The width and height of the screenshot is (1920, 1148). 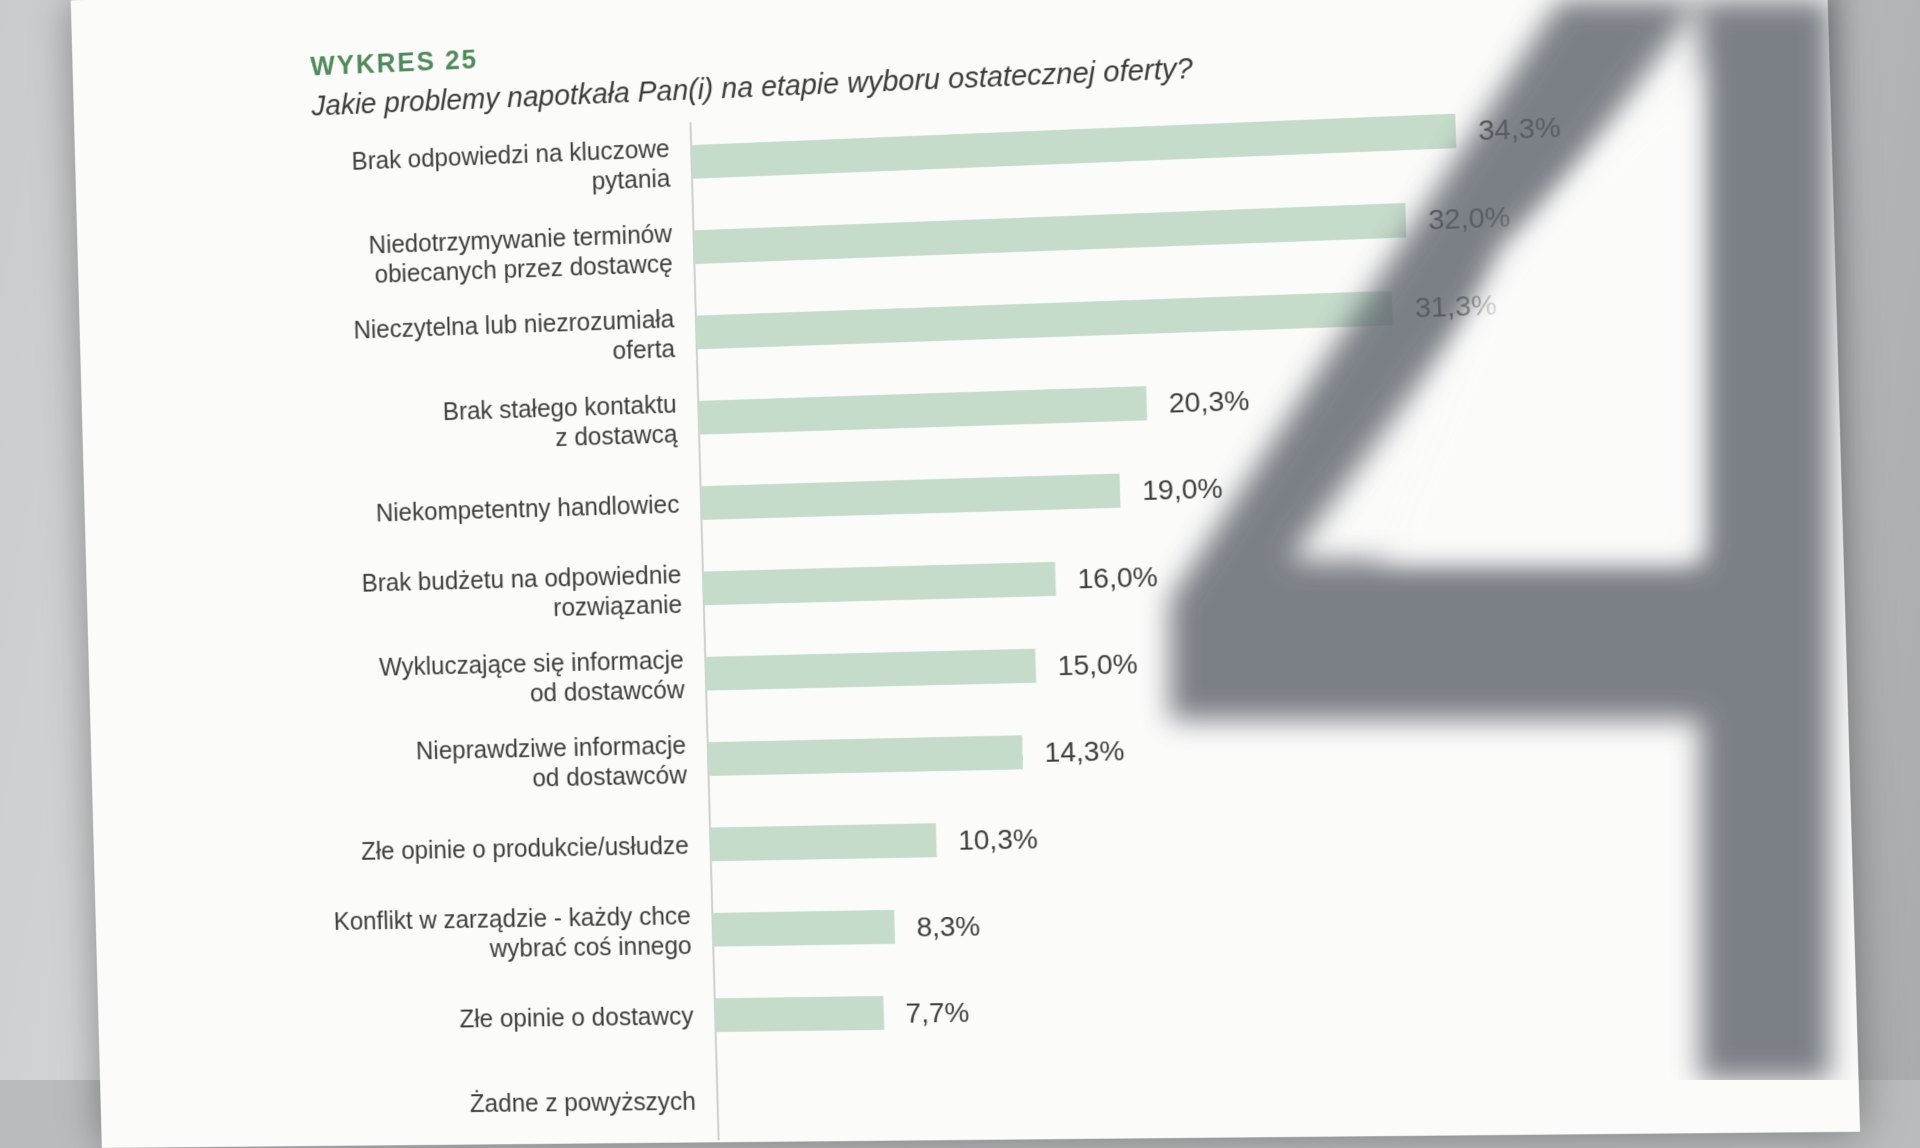 I want to click on category-label-8: Nieprawdziwe informacjeod dostawców, so click(x=552, y=763).